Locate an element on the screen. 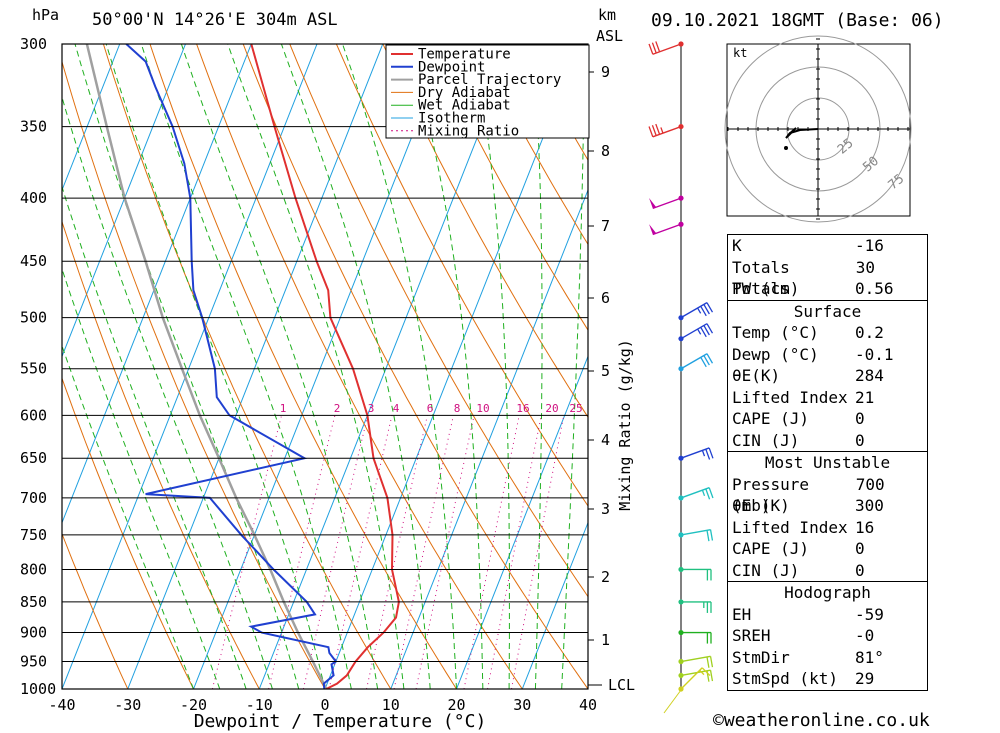 This screenshot has width=1000, height=733. km-tick-label: 7 is located at coordinates (605, 226).